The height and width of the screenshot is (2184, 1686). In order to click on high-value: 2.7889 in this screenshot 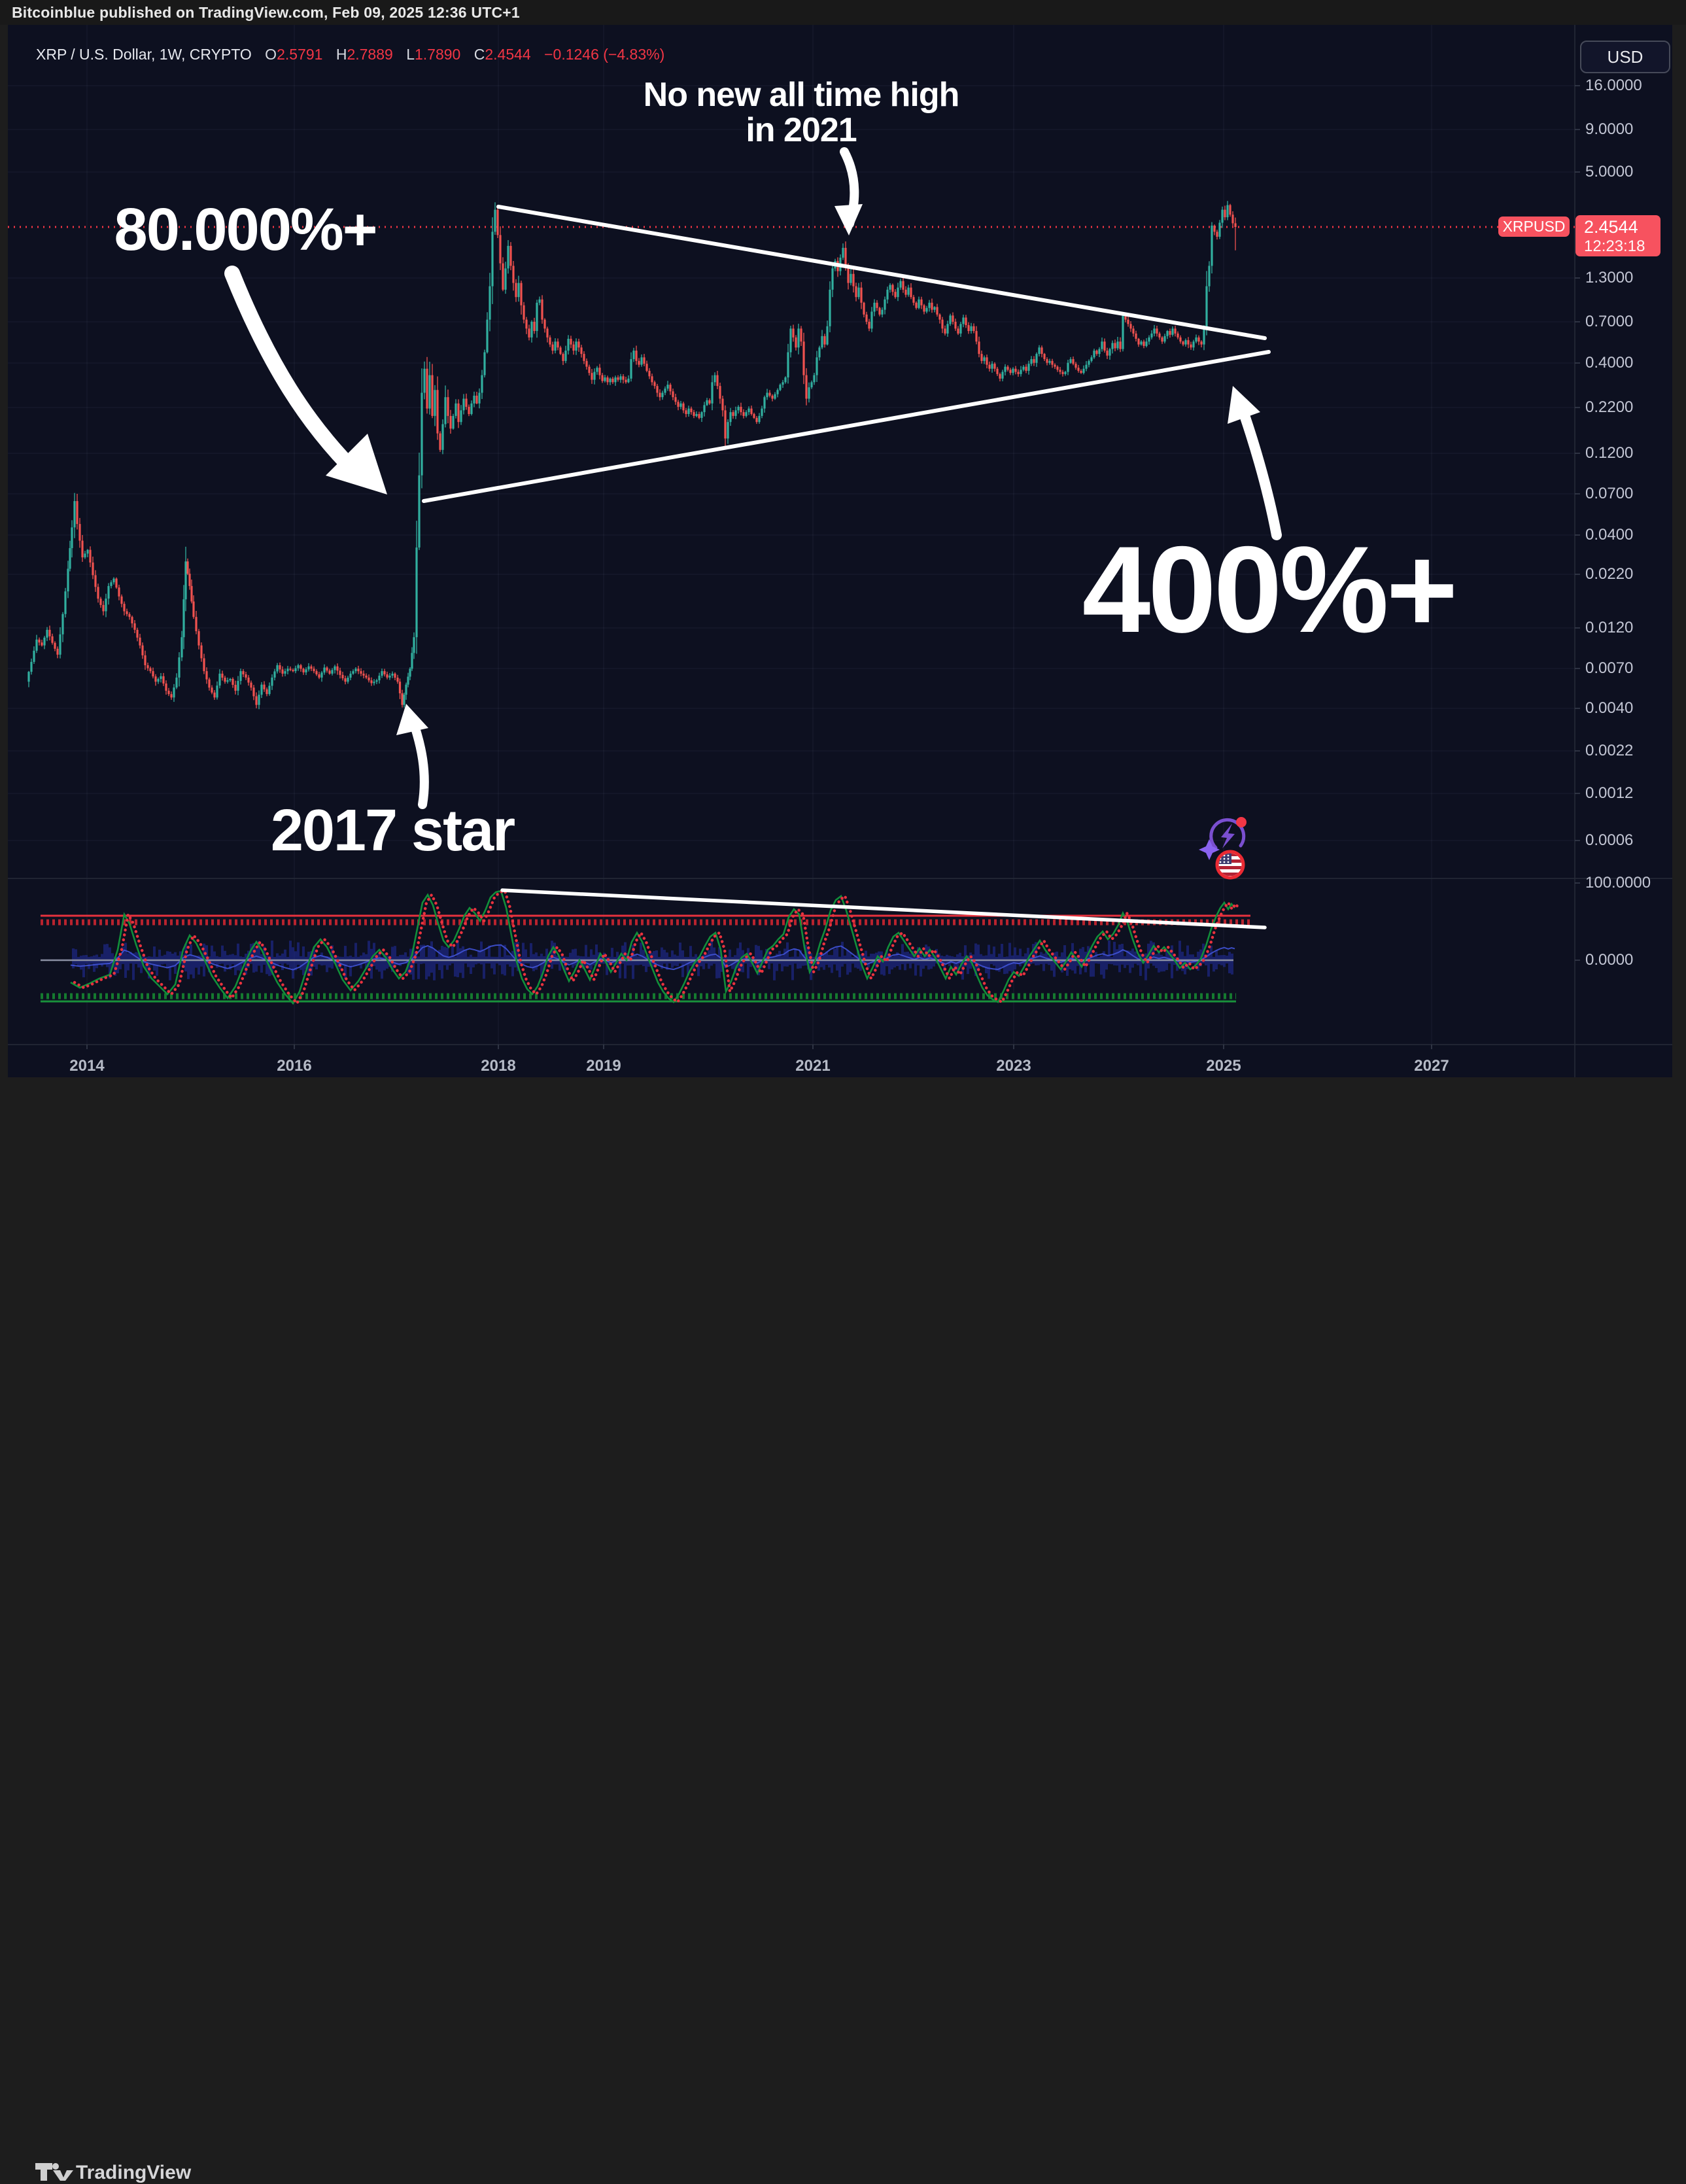, I will do `click(370, 54)`.